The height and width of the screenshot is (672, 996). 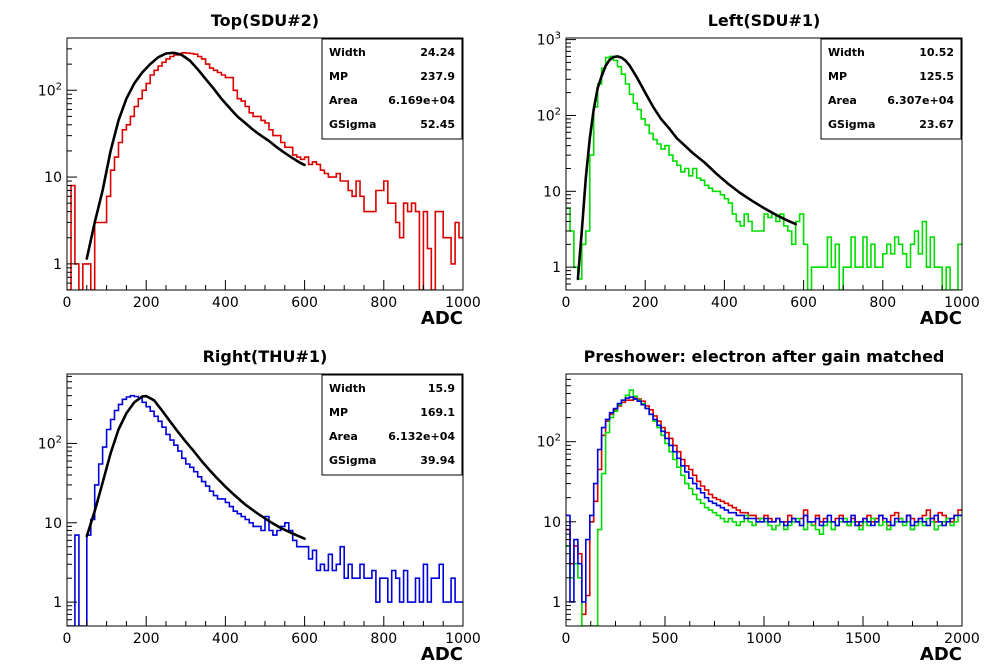 What do you see at coordinates (920, 100) in the screenshot?
I see `stats-value: 6.307e+04` at bounding box center [920, 100].